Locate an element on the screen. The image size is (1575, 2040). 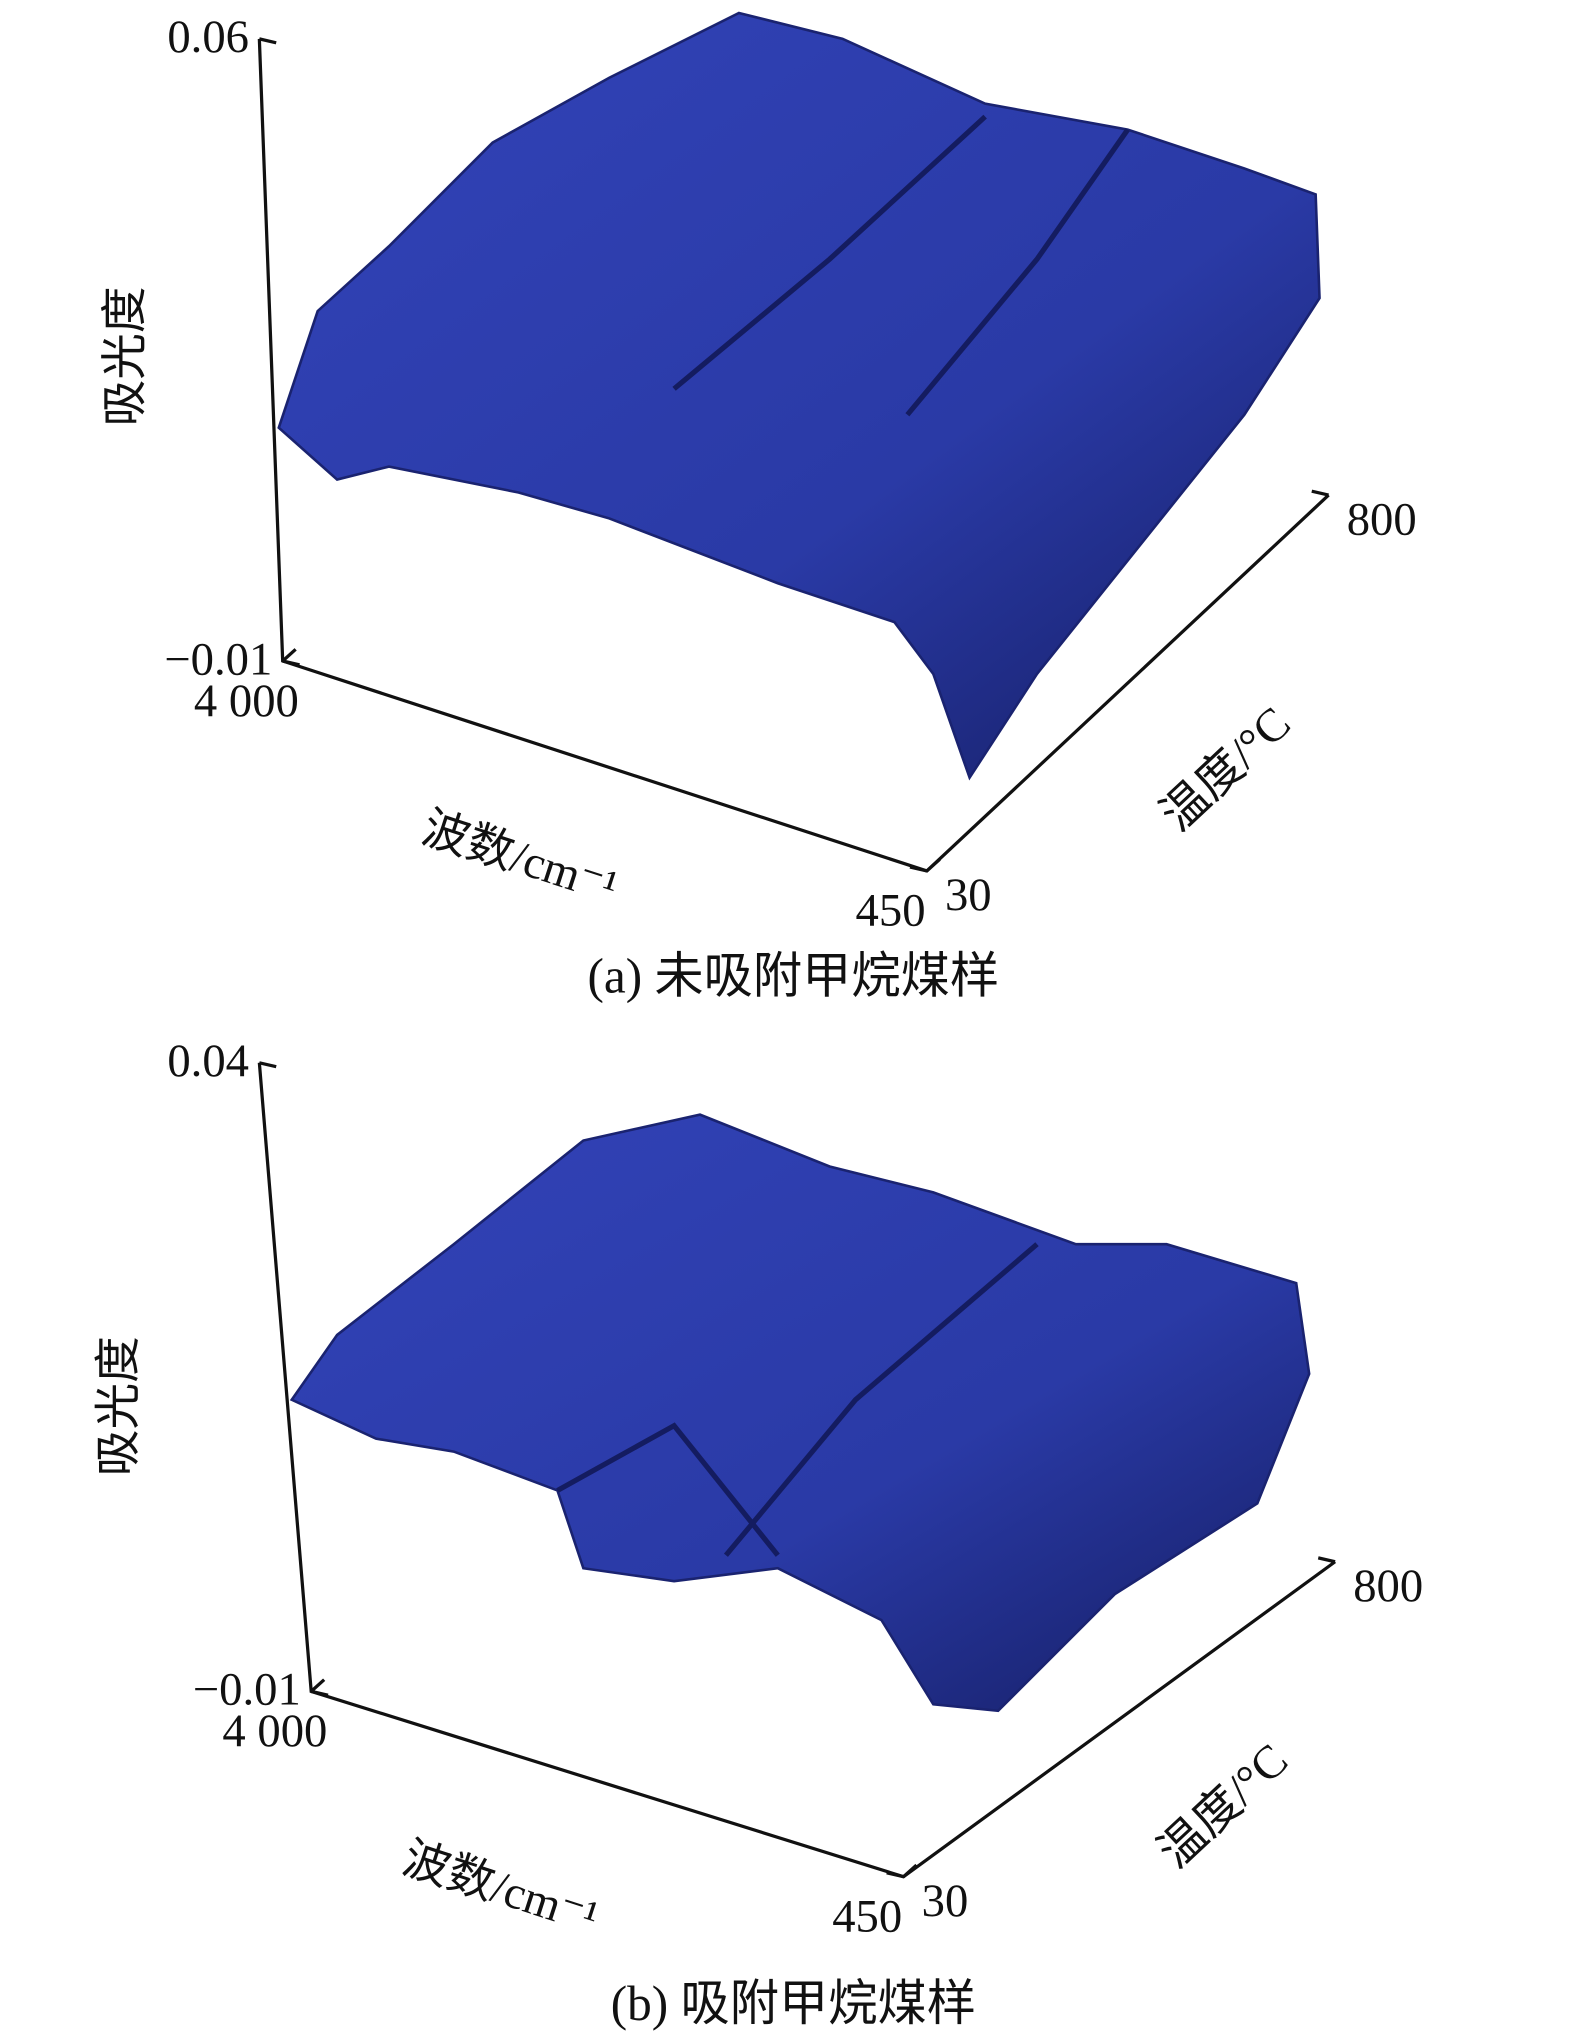
y-tick-label: 0.06 is located at coordinates (208, 37).